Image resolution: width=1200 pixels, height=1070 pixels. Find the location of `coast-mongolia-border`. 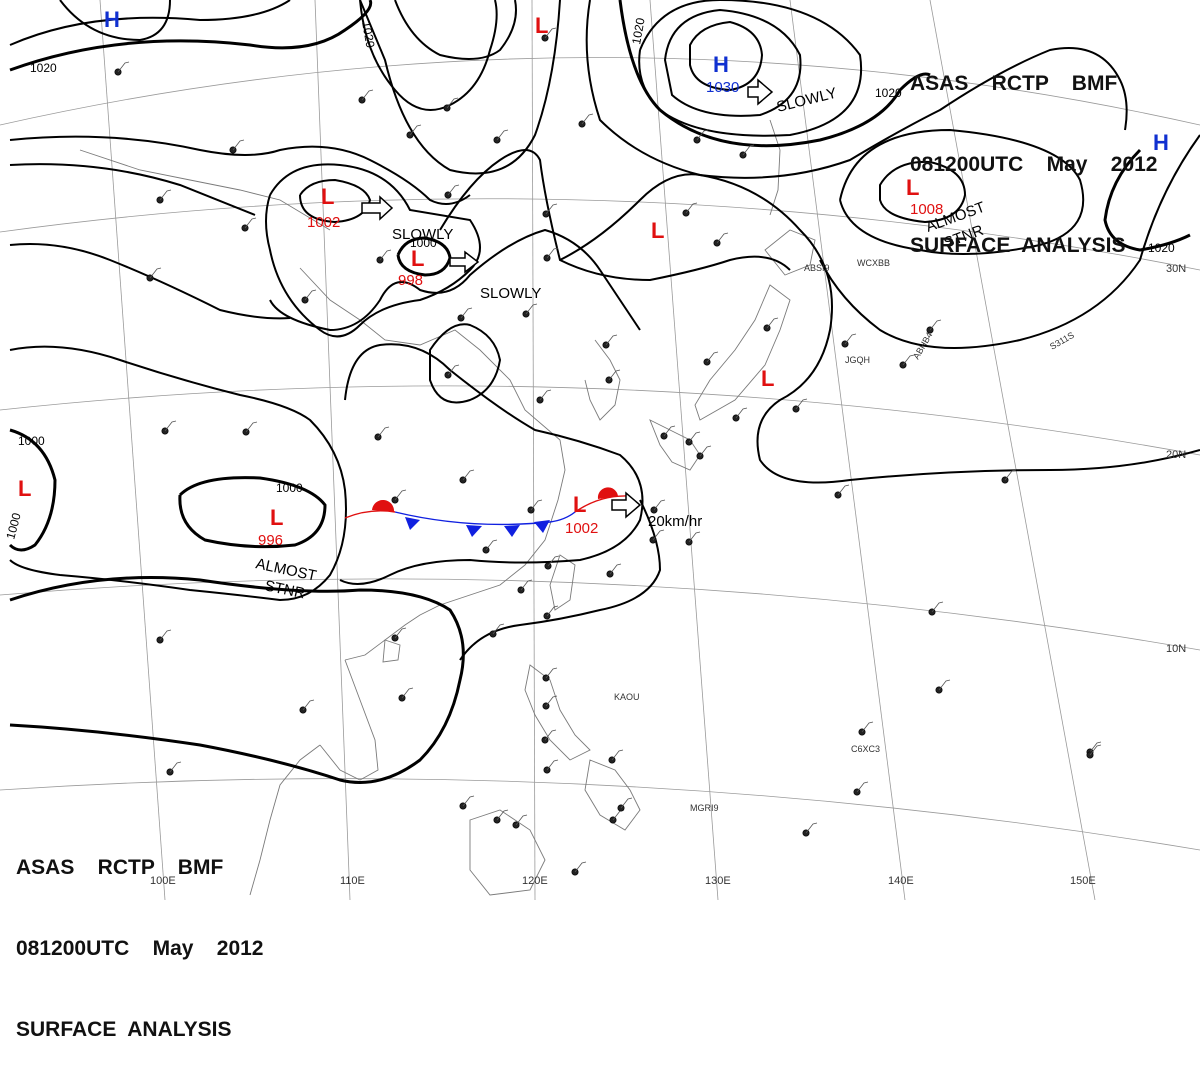

coast-mongolia-border is located at coordinates (205, 190).